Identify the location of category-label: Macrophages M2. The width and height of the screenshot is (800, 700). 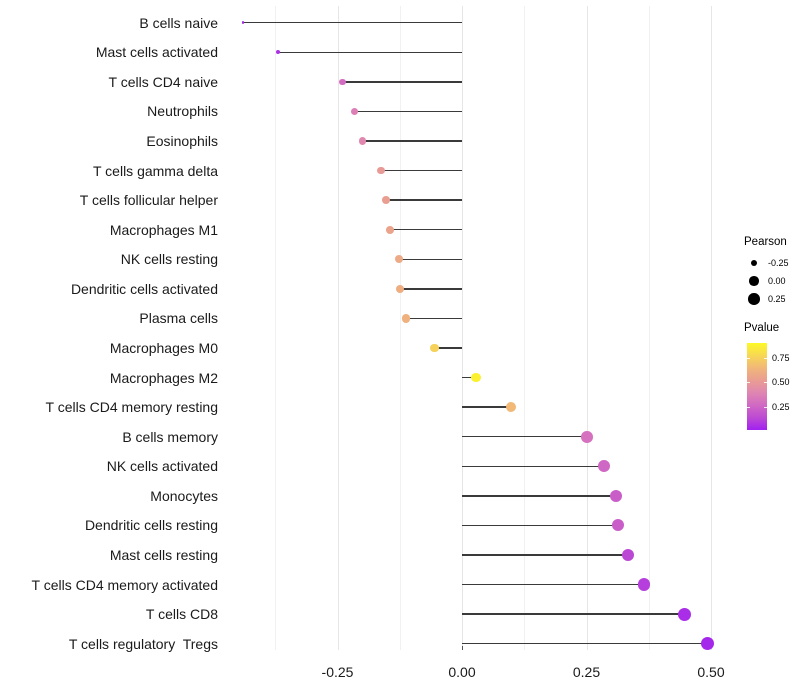
(163, 377).